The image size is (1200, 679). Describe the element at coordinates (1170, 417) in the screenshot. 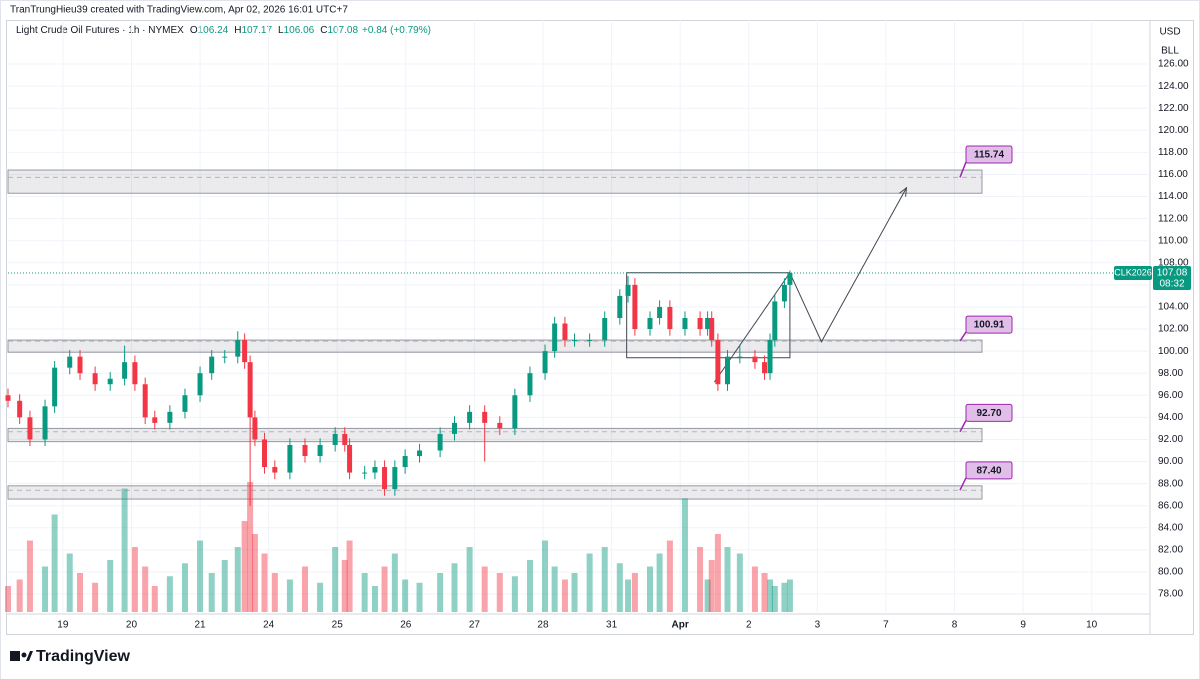

I see `y-tick-label: 94.00` at that location.